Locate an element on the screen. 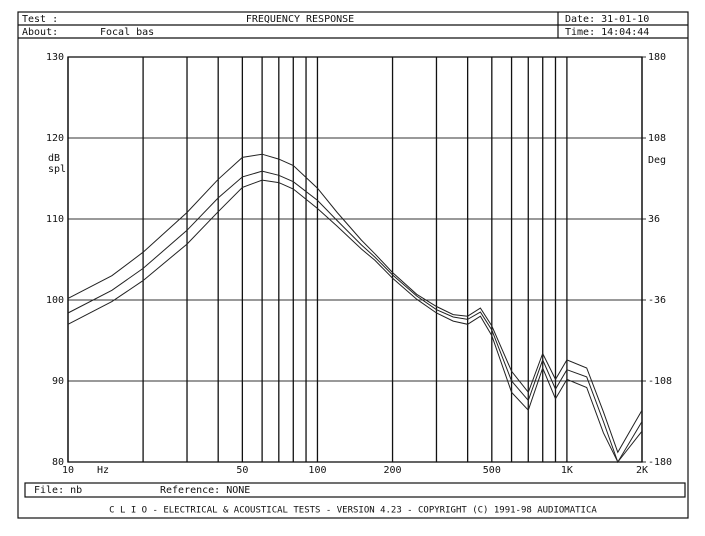 The image size is (705, 536). x-tick-label: 1K is located at coordinates (567, 470).